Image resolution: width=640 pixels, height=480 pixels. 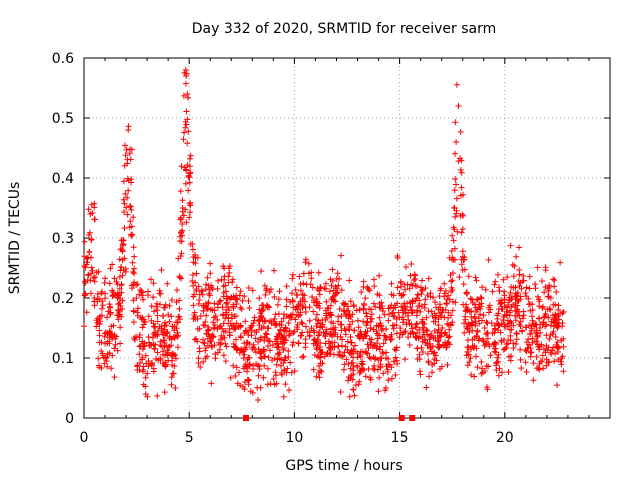 What do you see at coordinates (63, 59) in the screenshot?
I see `y-tick-label: 0.6` at bounding box center [63, 59].